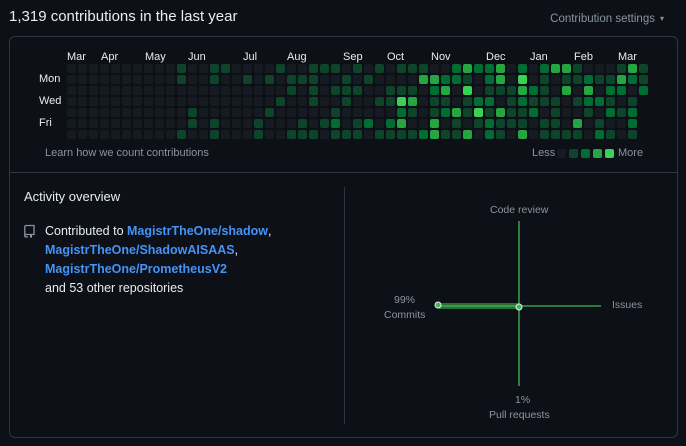  I want to click on contribution-settings-button: Contribution settings ▾, so click(607, 19).